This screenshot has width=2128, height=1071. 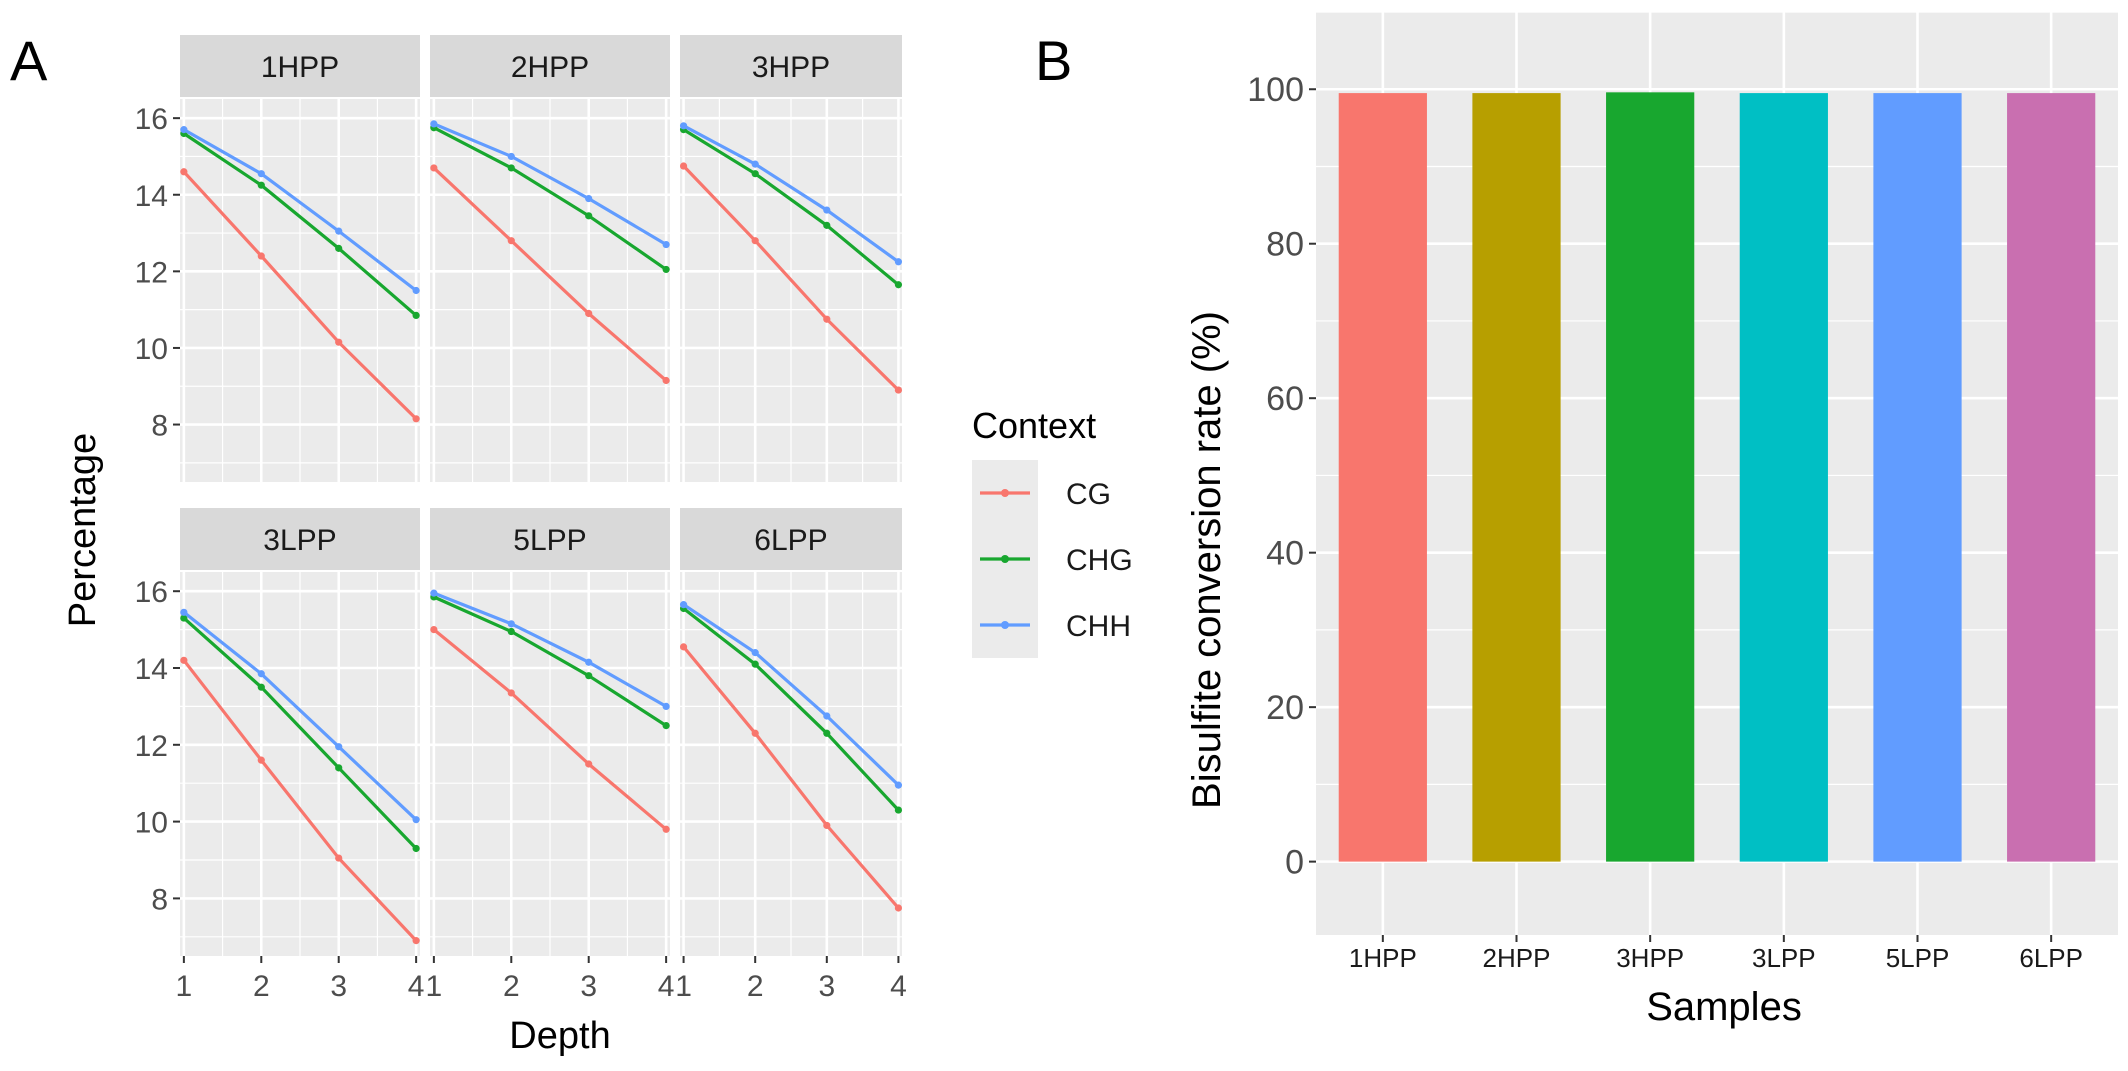 What do you see at coordinates (184, 986) in the screenshot?
I see `x-tick-label: 1` at bounding box center [184, 986].